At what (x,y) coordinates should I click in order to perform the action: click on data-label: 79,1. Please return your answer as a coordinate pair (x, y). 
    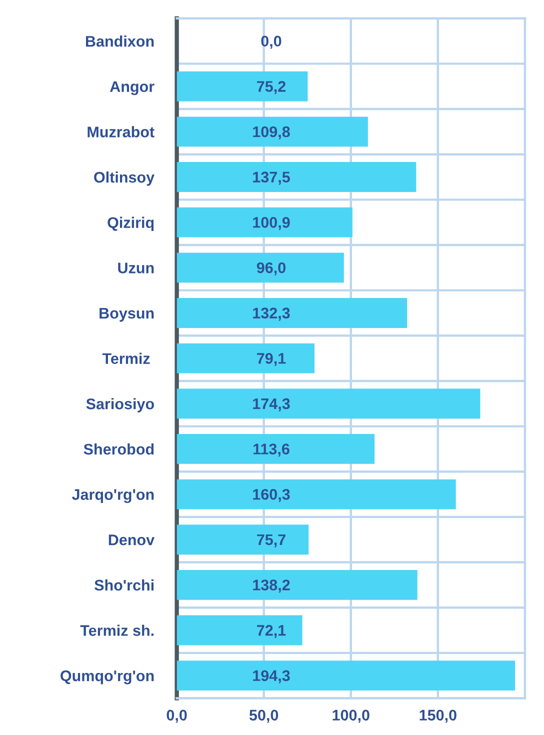
    Looking at the image, I should click on (271, 359).